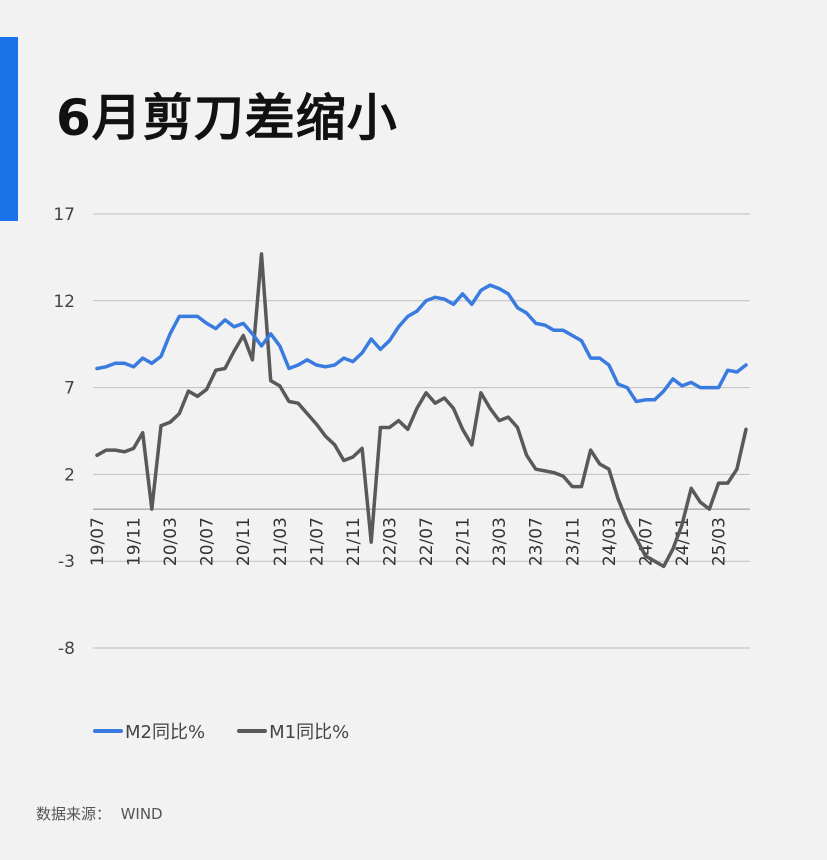 The height and width of the screenshot is (860, 827). I want to click on x-tick-label: 23/07, so click(537, 541).